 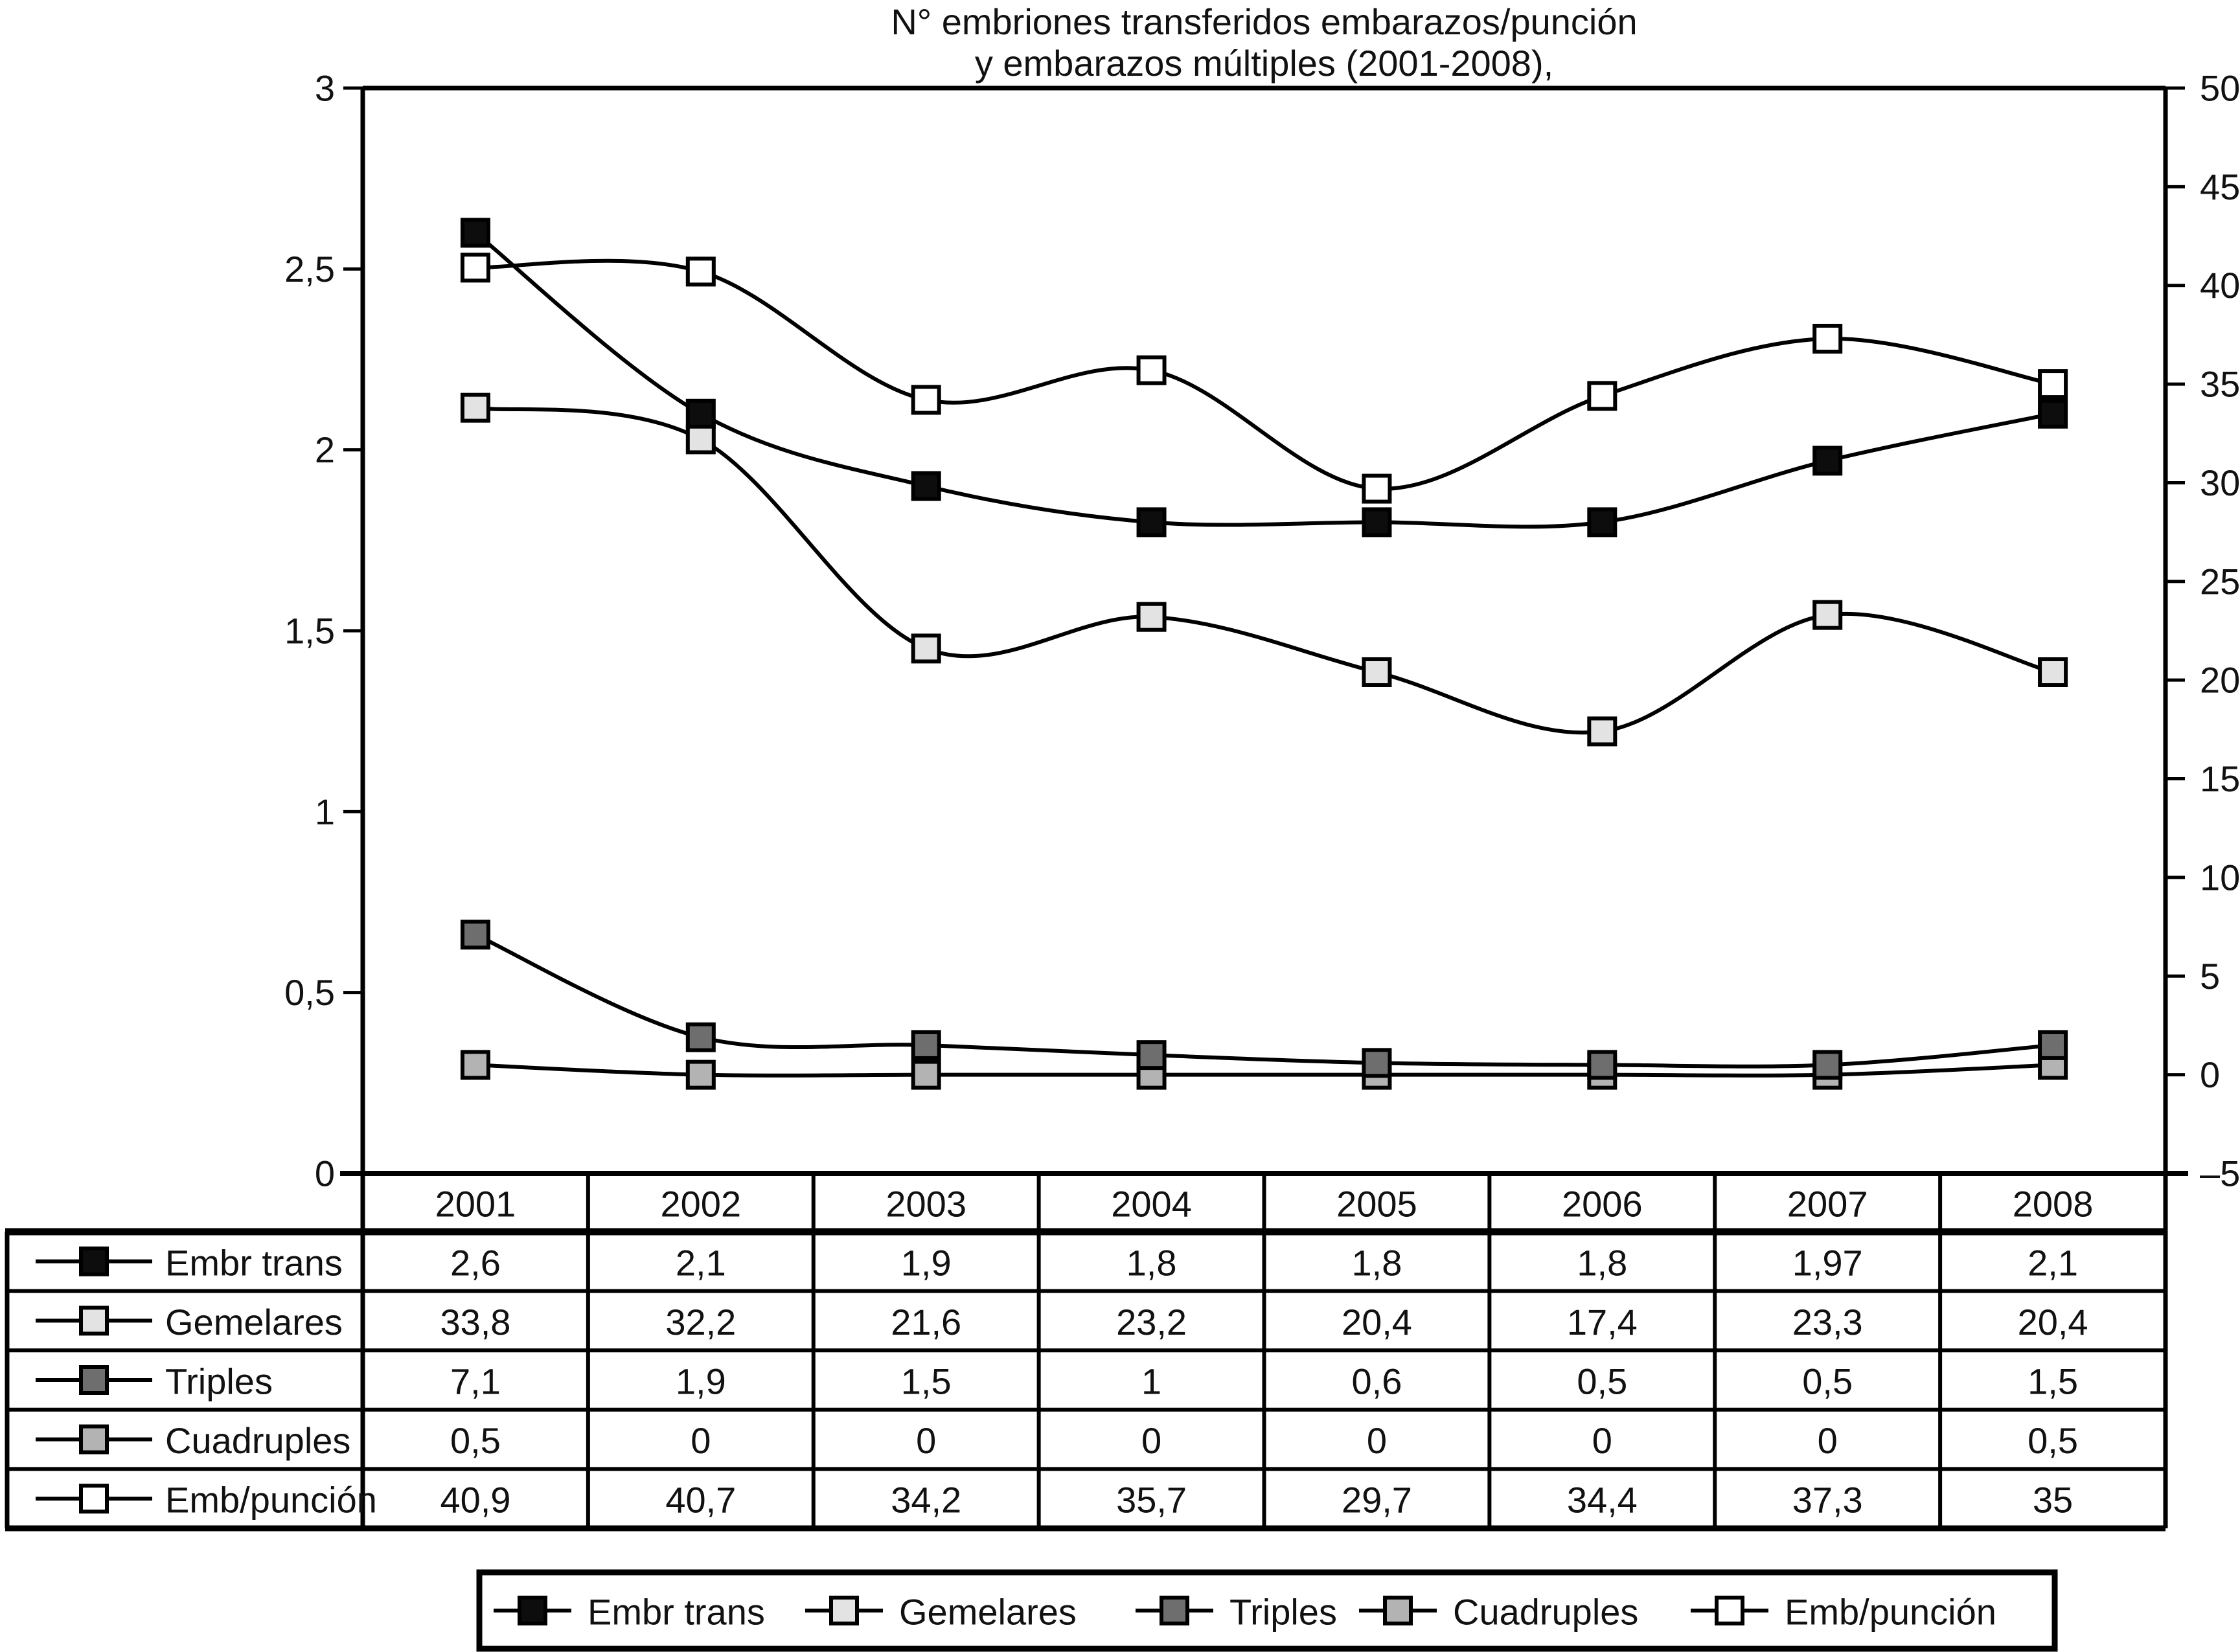 I want to click on right-axis-tick-label: 45, so click(x=2220, y=186).